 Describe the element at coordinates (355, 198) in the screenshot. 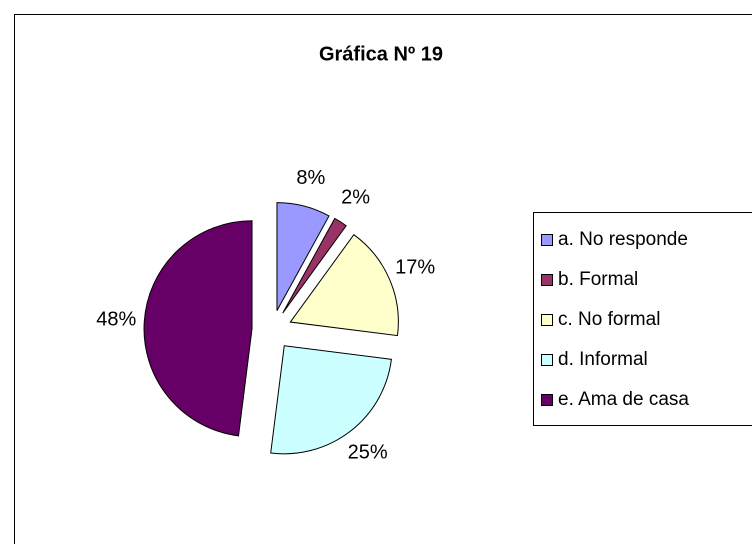

I see `data-label: 2%` at that location.